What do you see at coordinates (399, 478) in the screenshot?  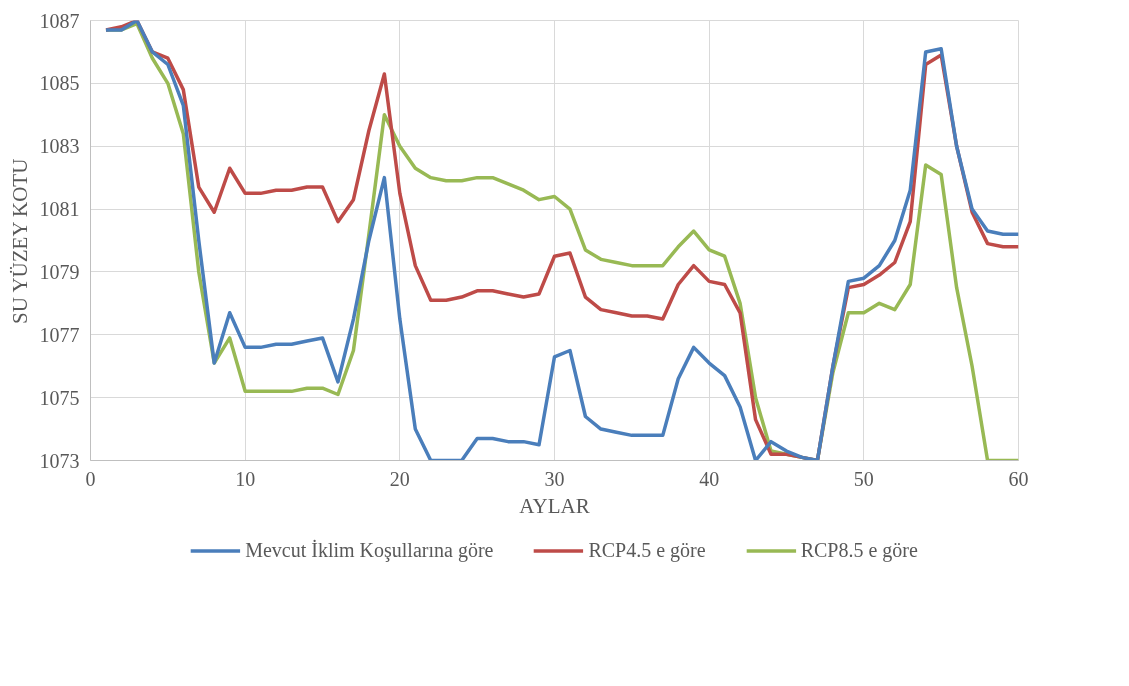 I see `x-tick-label: 20` at bounding box center [399, 478].